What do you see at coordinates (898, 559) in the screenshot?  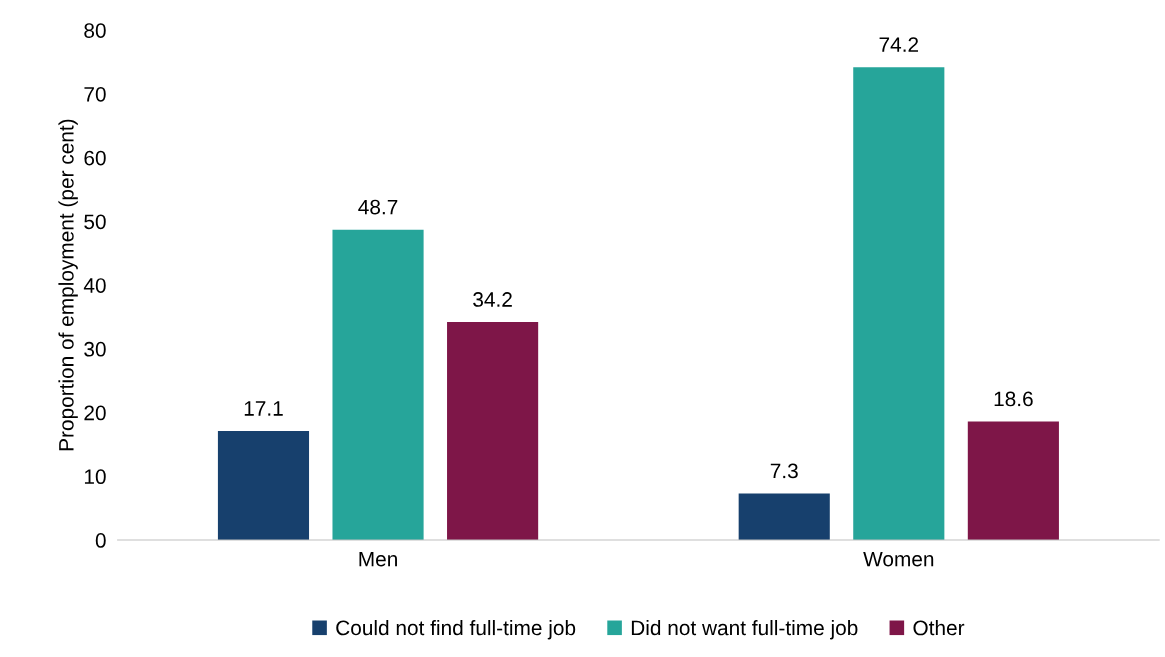 I see `x-tick-label: Women` at bounding box center [898, 559].